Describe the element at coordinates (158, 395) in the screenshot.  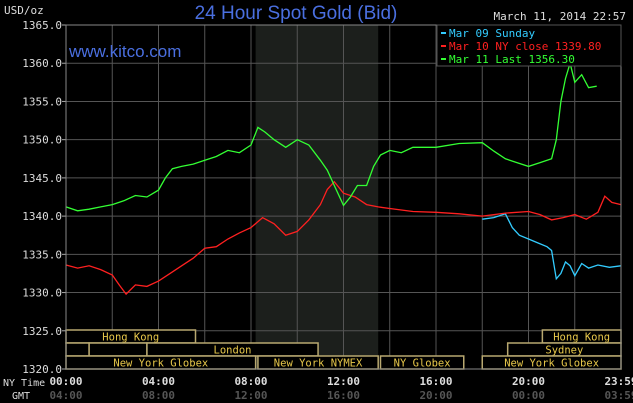
I see `x-tick-label-gmt: 08:00` at that location.